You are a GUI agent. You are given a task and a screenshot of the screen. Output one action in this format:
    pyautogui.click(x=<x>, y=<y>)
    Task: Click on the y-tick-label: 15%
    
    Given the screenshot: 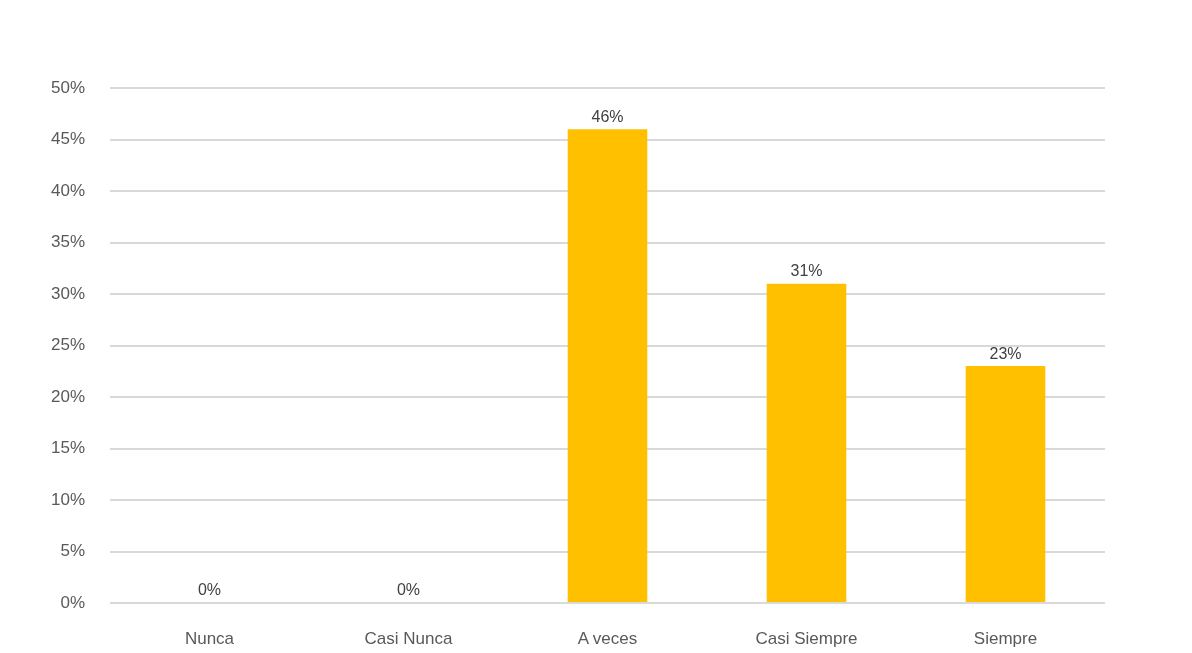 What is the action you would take?
    pyautogui.click(x=67, y=448)
    